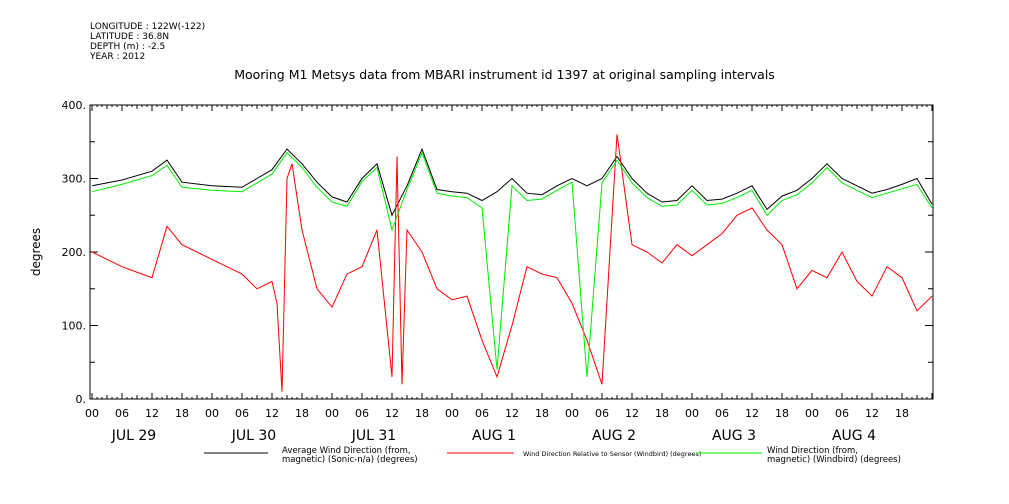  What do you see at coordinates (373, 436) in the screenshot?
I see `x-day-label: JUL 31` at bounding box center [373, 436].